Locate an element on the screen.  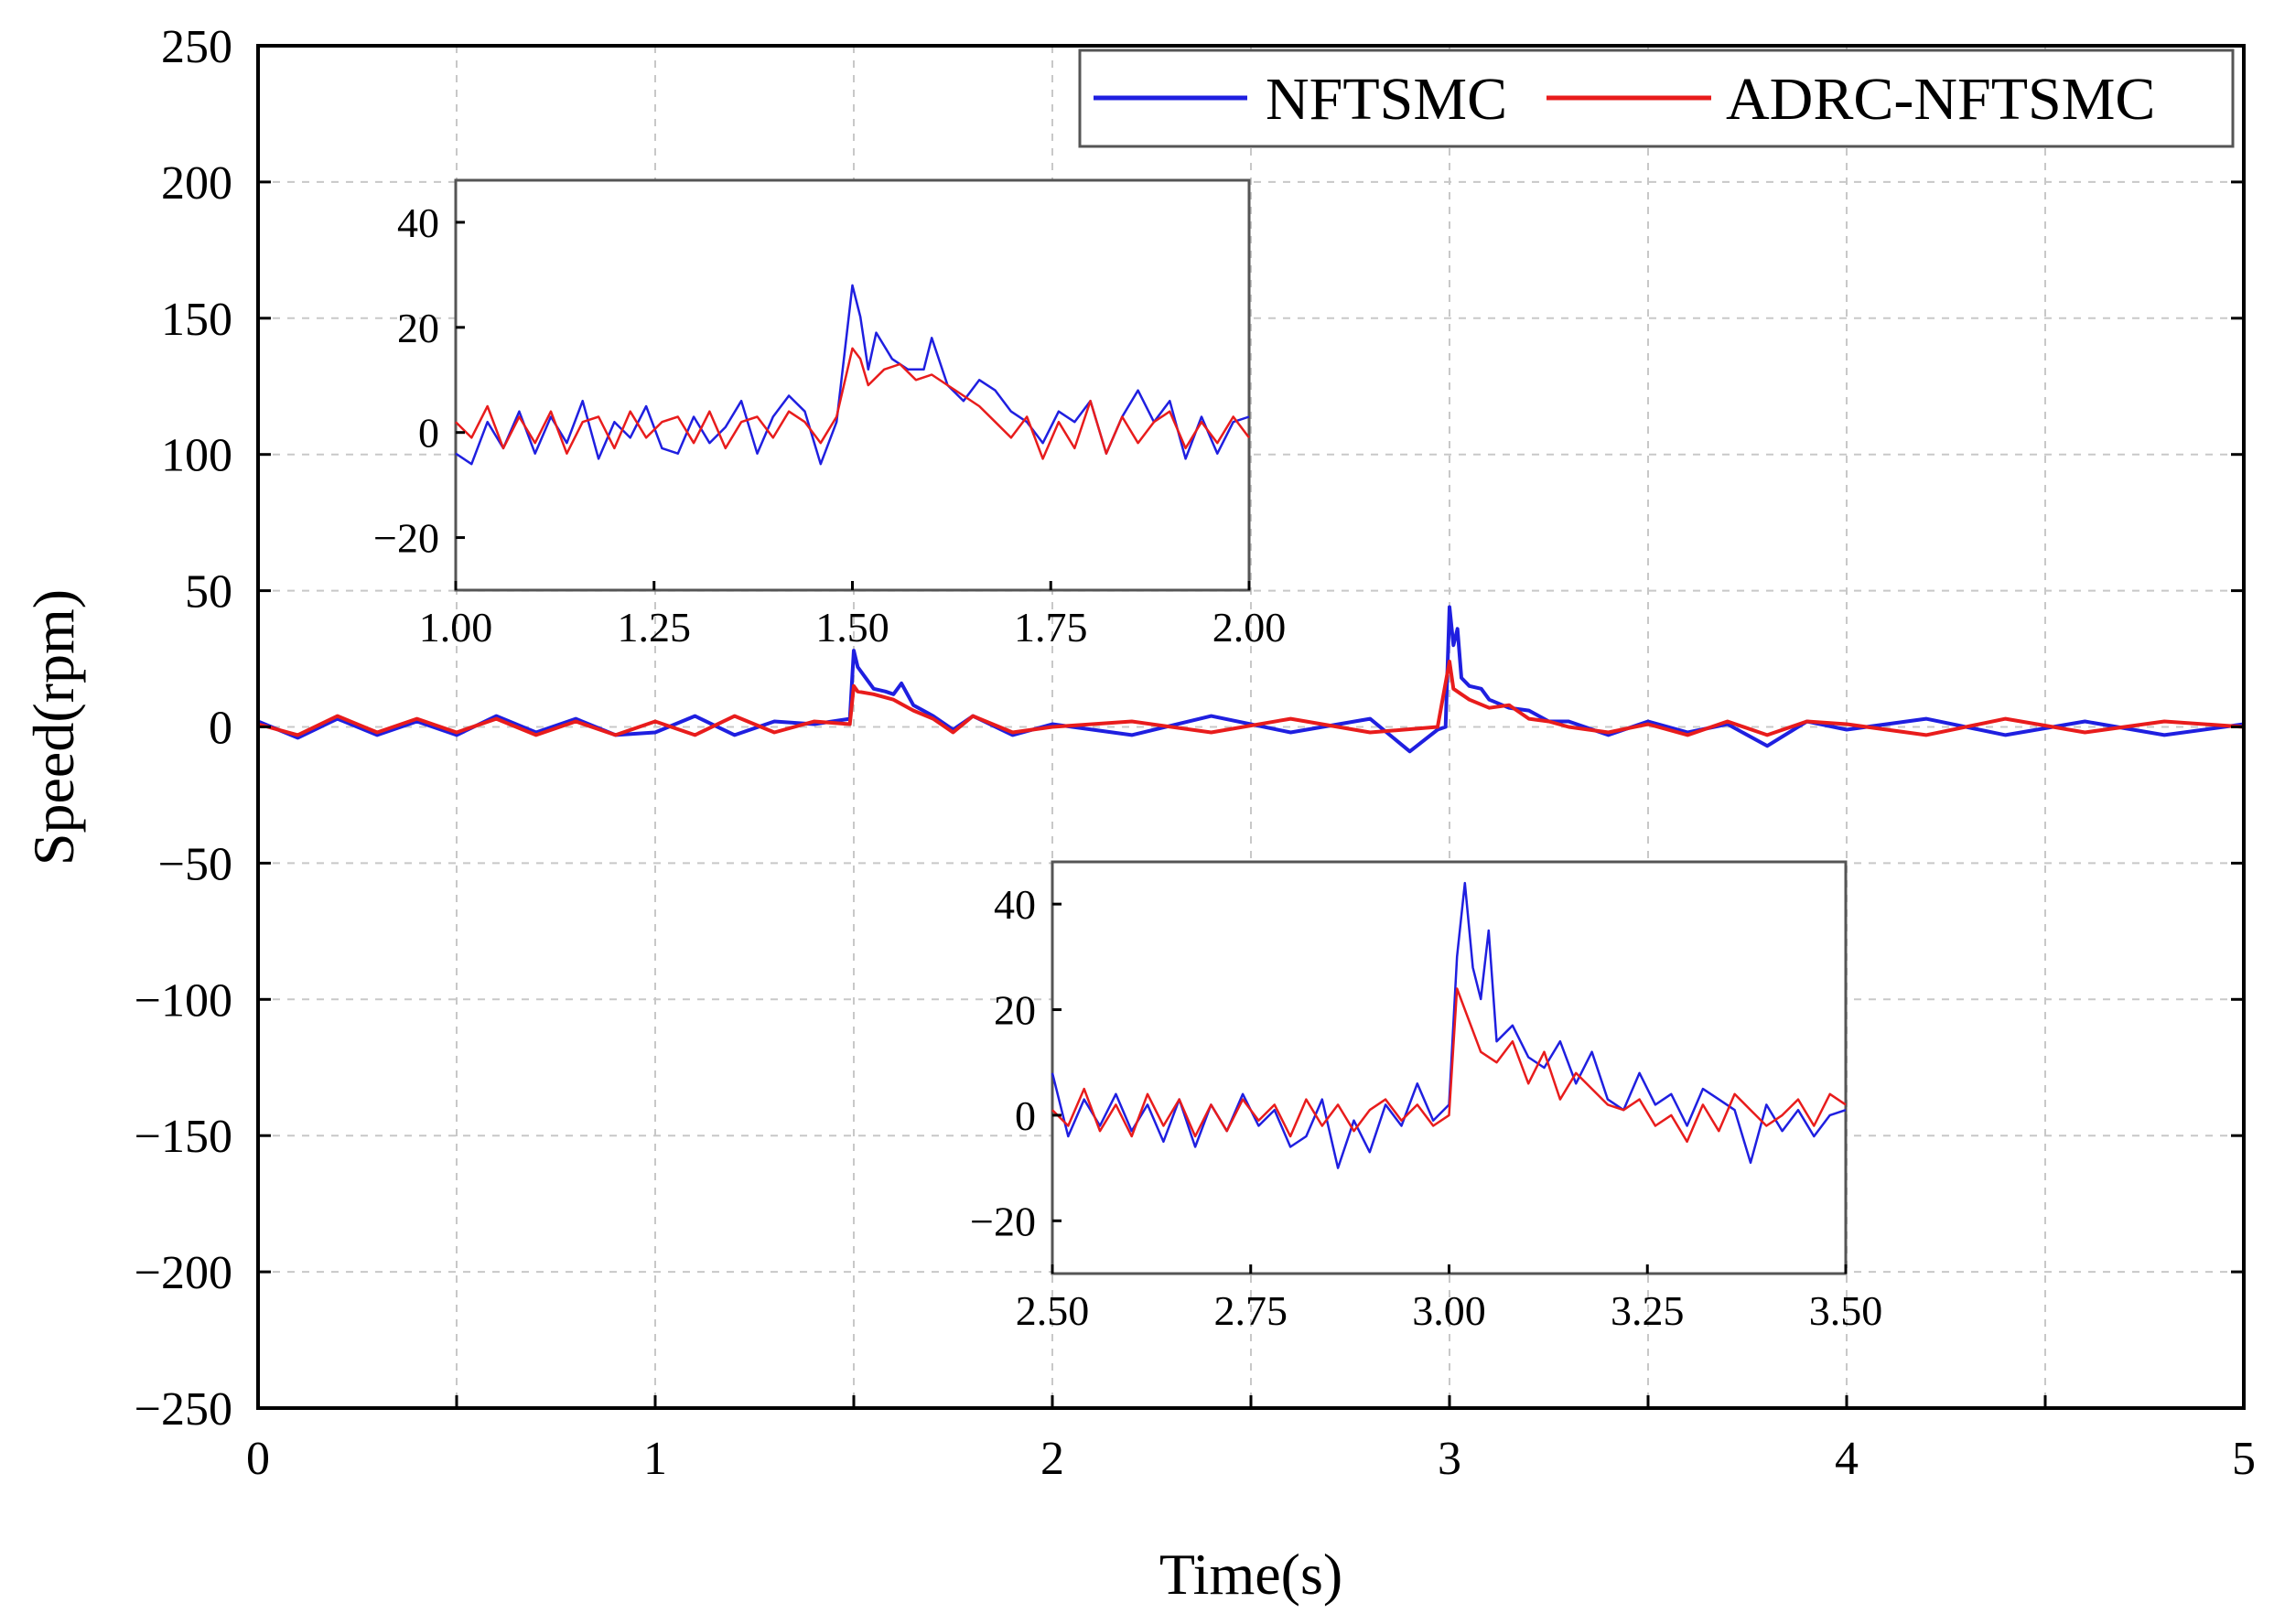
x-tick-label: 3 is located at coordinates (1449, 1459).